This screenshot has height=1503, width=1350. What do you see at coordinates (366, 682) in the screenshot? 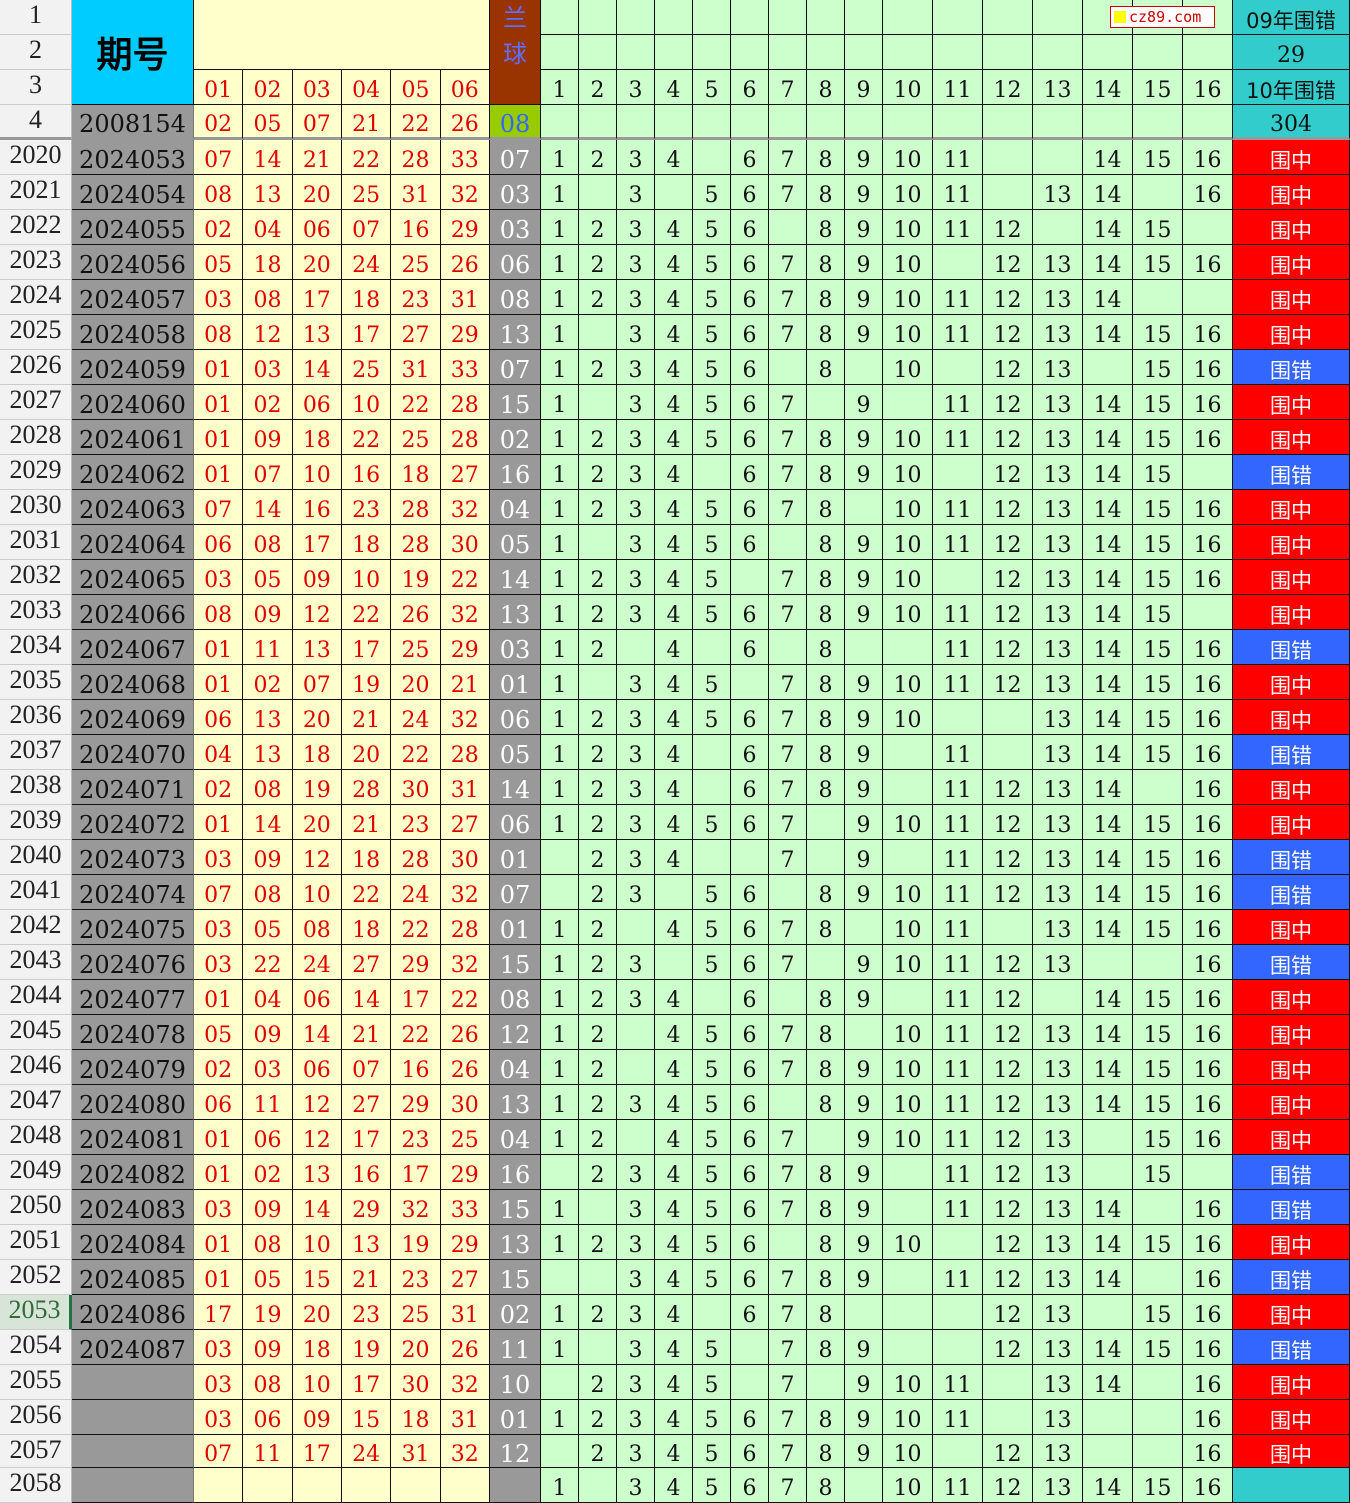
I see `red-ball: 19` at bounding box center [366, 682].